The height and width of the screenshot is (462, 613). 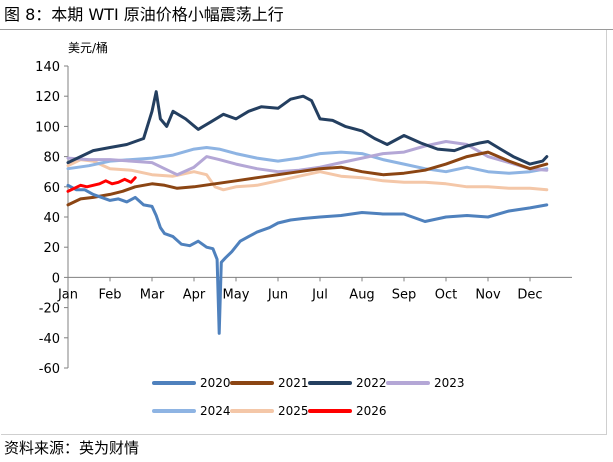 What do you see at coordinates (308, 397) in the screenshot?
I see `chart-legend: 2020 2021 2022 2023 2024 2025 2026` at bounding box center [308, 397].